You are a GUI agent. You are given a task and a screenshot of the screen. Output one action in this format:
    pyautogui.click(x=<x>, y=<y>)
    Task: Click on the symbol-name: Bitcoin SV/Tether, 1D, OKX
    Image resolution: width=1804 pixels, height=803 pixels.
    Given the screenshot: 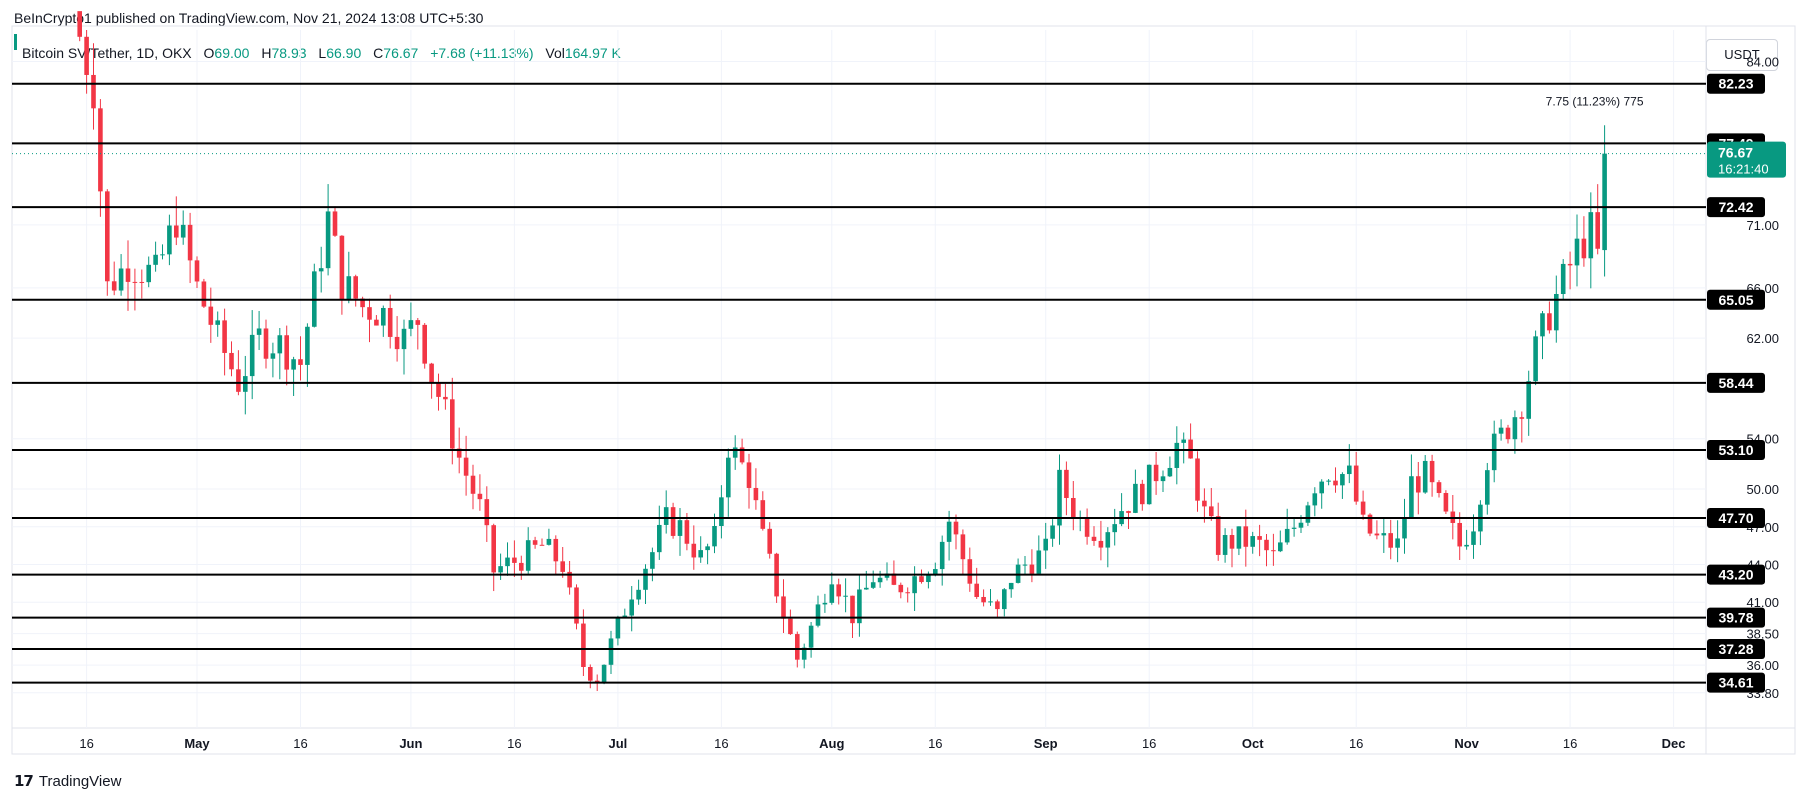 What is the action you would take?
    pyautogui.click(x=107, y=53)
    